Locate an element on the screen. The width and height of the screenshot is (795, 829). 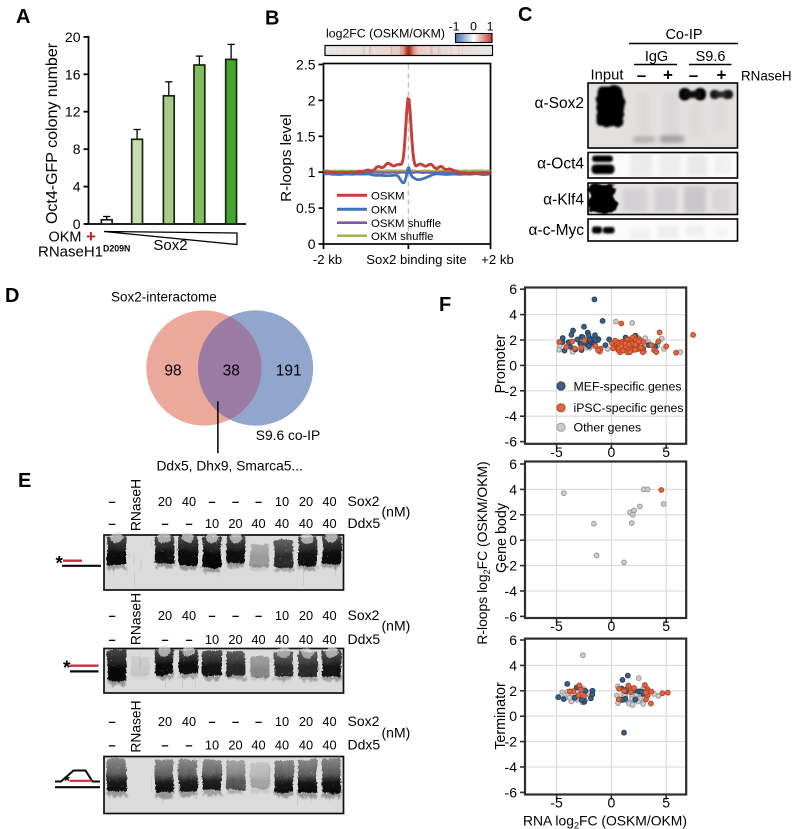
svg-text: 0.5 is located at coordinates (306, 208).